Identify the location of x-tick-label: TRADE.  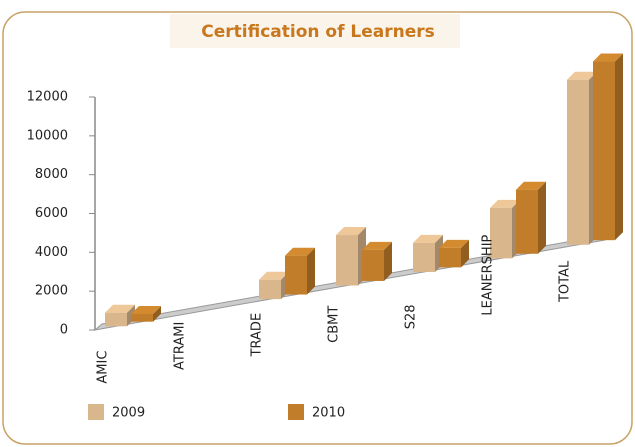
(257, 335).